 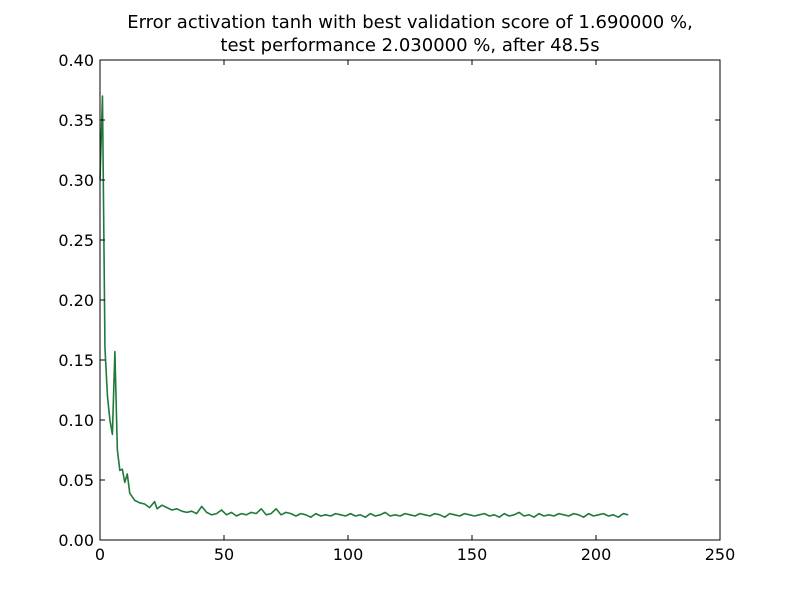 What do you see at coordinates (76, 60) in the screenshot?
I see `y-tick-label: 0.40` at bounding box center [76, 60].